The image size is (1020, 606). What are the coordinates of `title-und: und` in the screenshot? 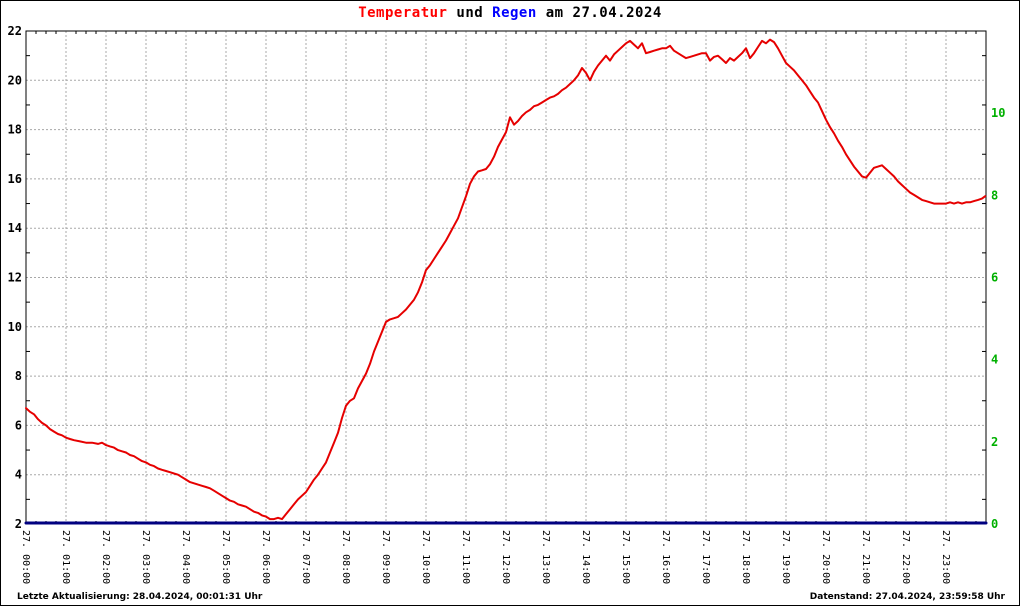 It's located at (470, 13).